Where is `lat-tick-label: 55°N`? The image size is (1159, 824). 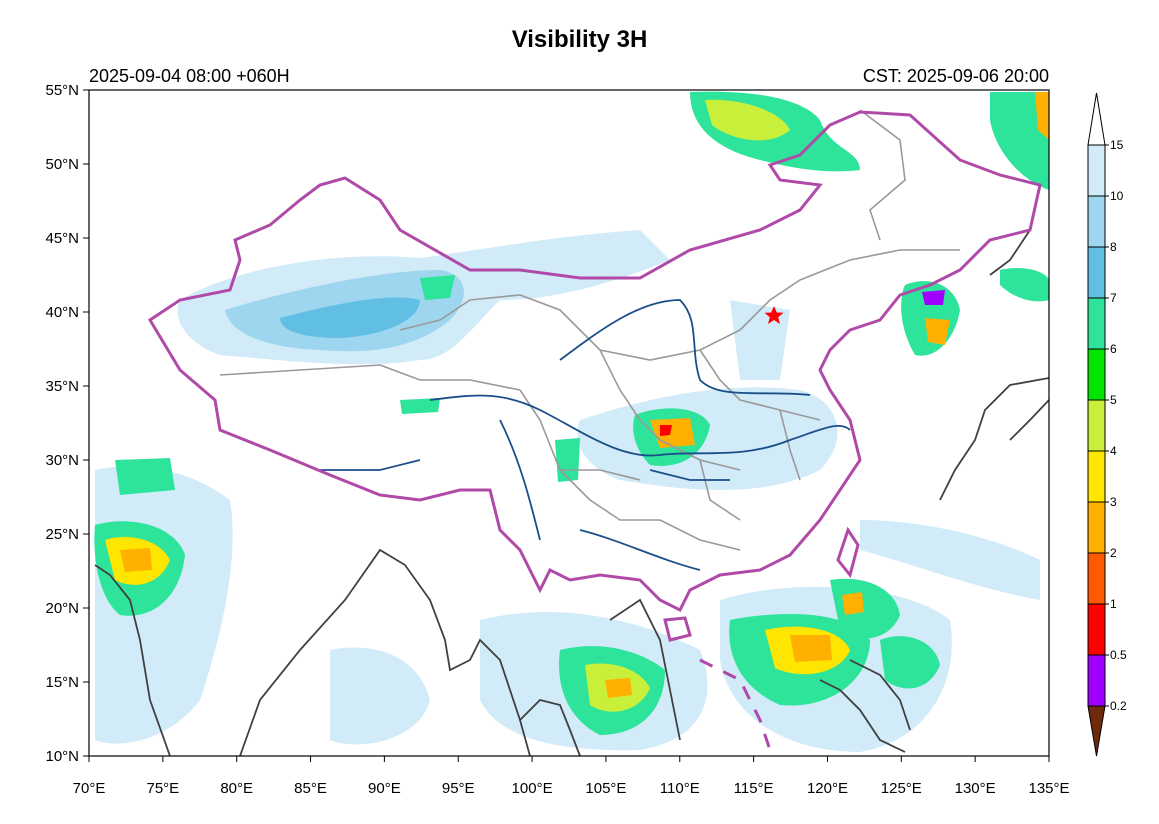
lat-tick-label: 55°N is located at coordinates (62, 90).